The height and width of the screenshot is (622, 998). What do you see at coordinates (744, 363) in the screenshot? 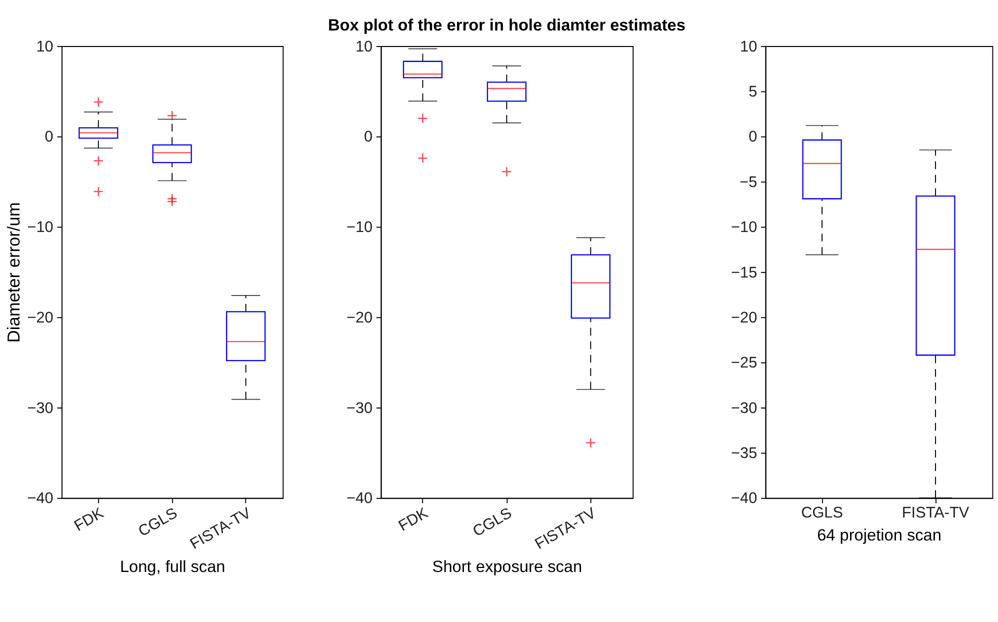
I see `y-tick-label: −25` at bounding box center [744, 363].